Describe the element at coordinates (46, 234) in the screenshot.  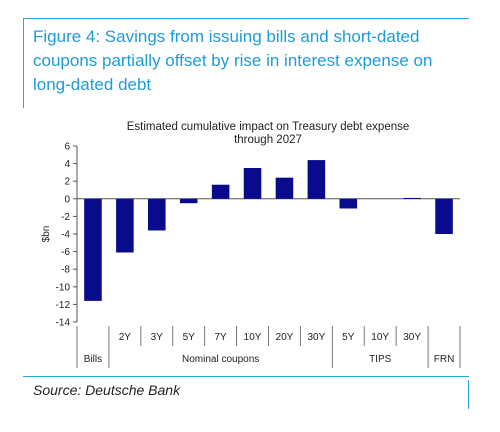
I see `y-axis-label: $bn` at that location.